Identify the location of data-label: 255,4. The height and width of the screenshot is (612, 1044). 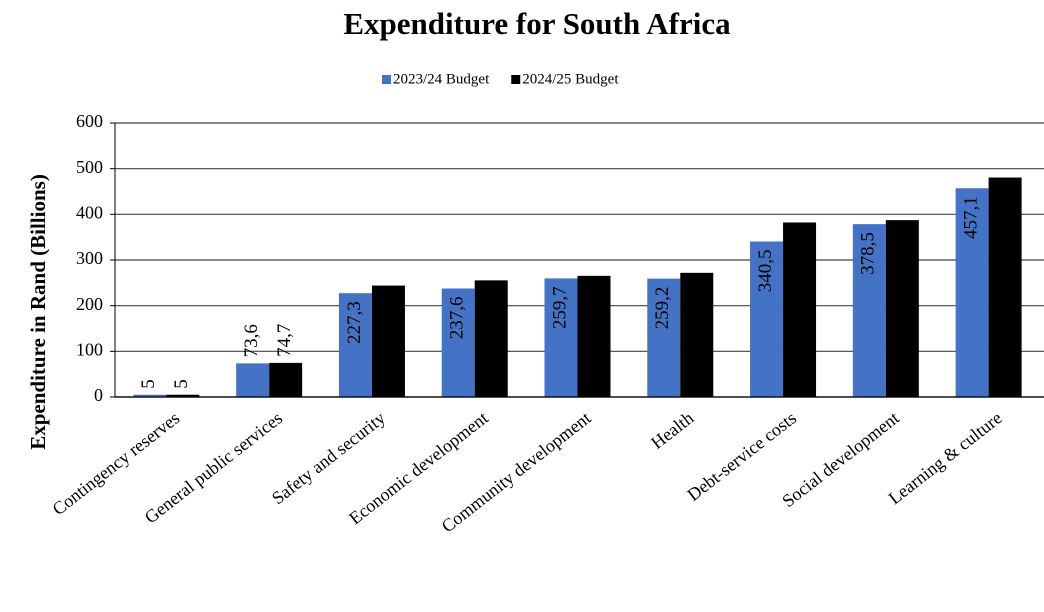
(490, 309).